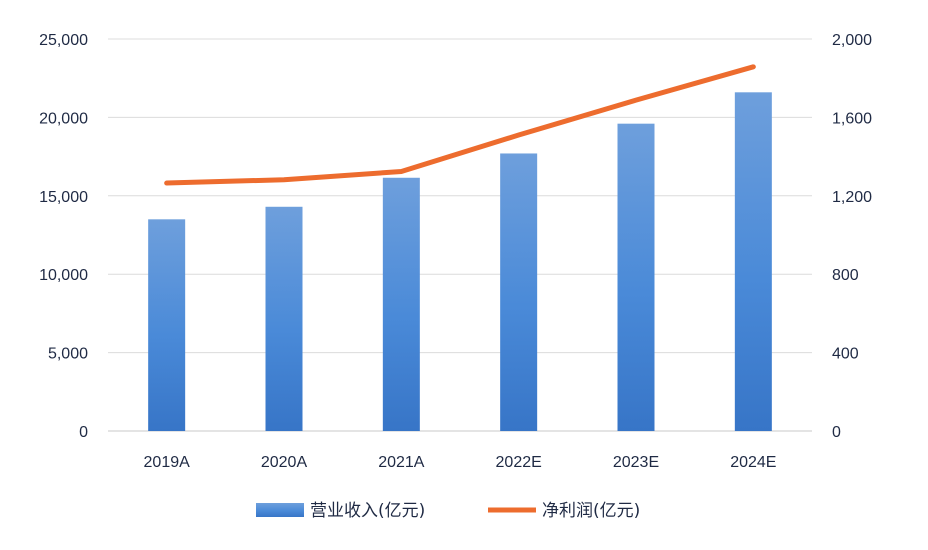 The height and width of the screenshot is (550, 928). I want to click on x-tick-label: 2021A, so click(401, 462).